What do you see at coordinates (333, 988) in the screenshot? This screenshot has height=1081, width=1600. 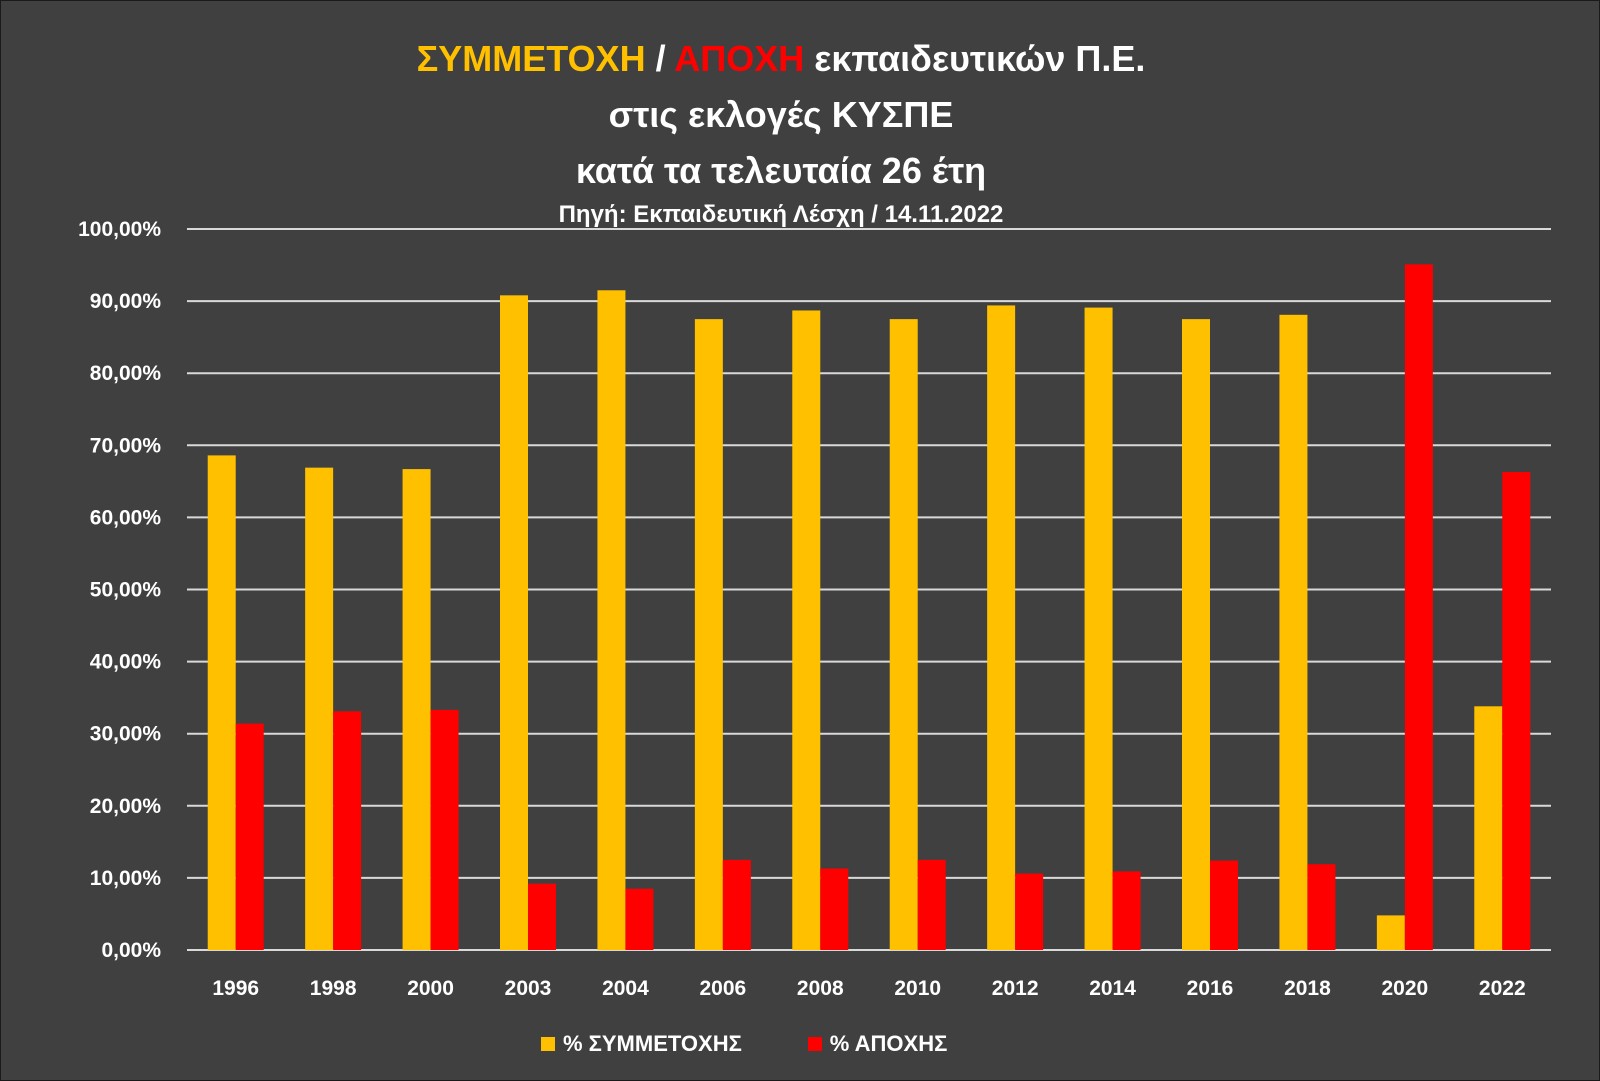 I see `x-tick-label: 1998` at bounding box center [333, 988].